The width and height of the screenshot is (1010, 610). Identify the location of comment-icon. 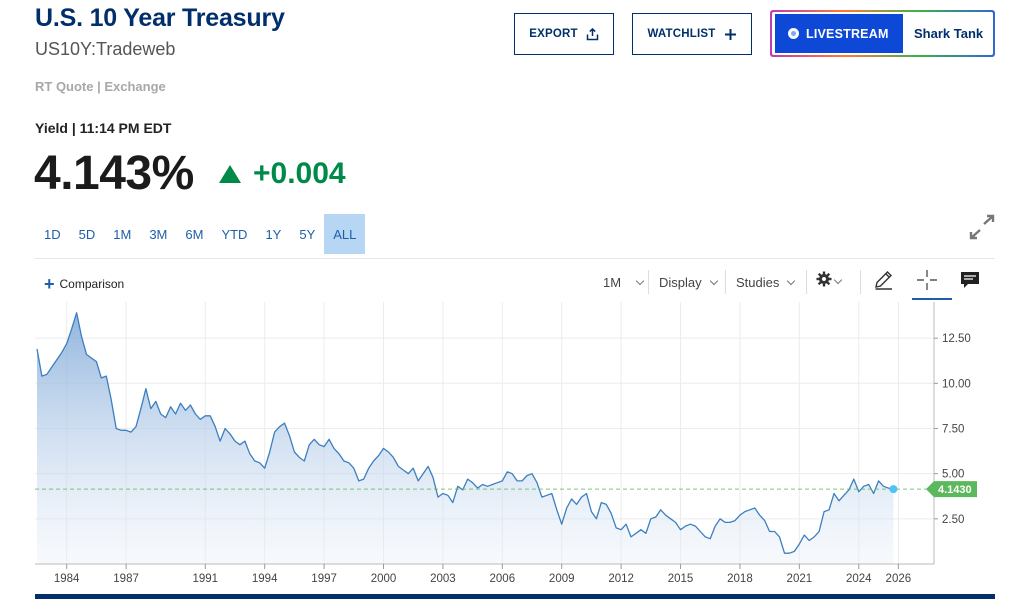
(971, 281).